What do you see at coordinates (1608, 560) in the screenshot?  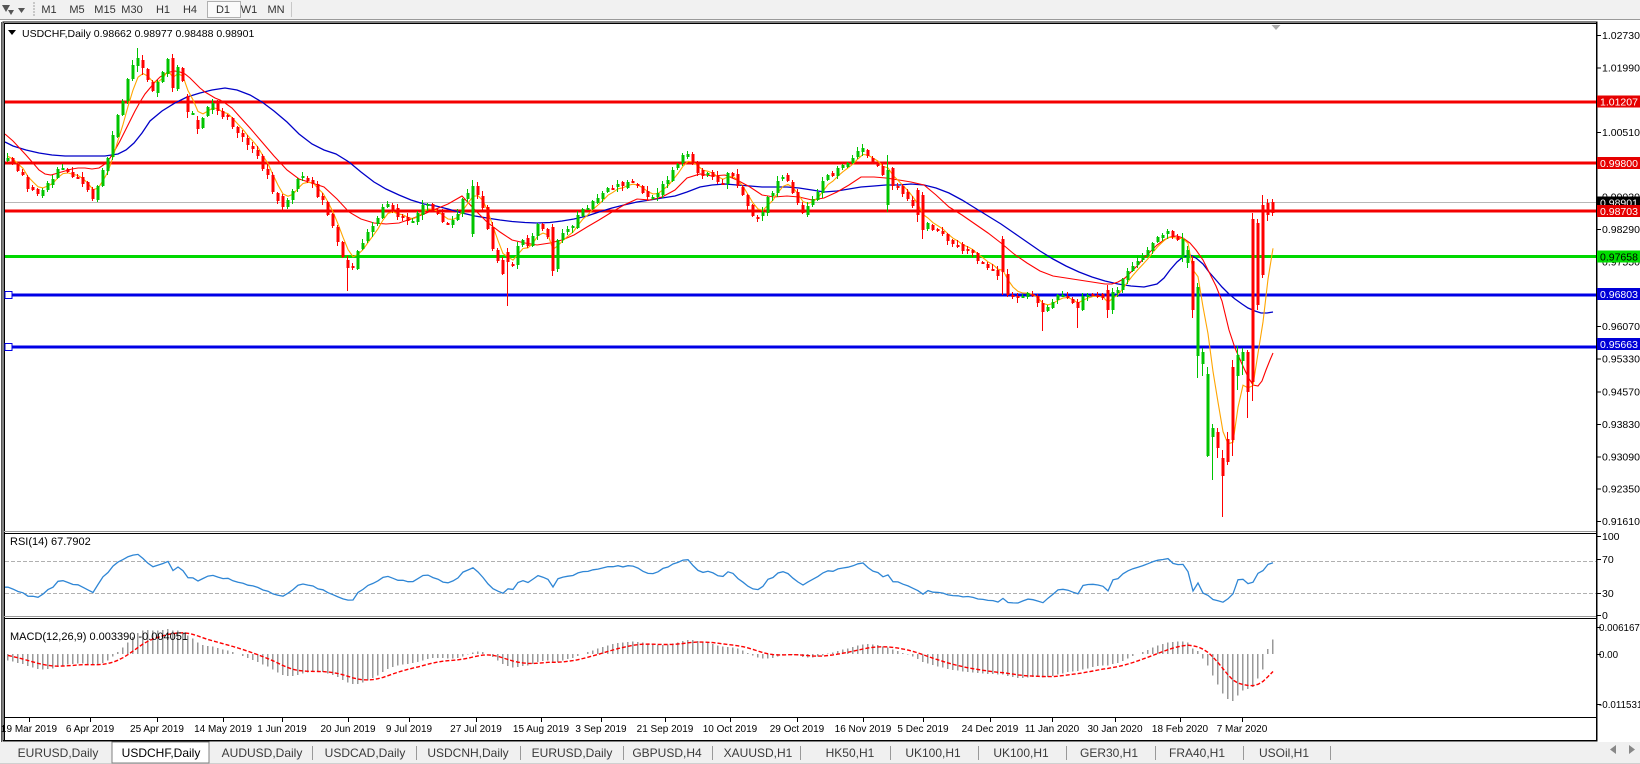 I see `svg-text: 70` at bounding box center [1608, 560].